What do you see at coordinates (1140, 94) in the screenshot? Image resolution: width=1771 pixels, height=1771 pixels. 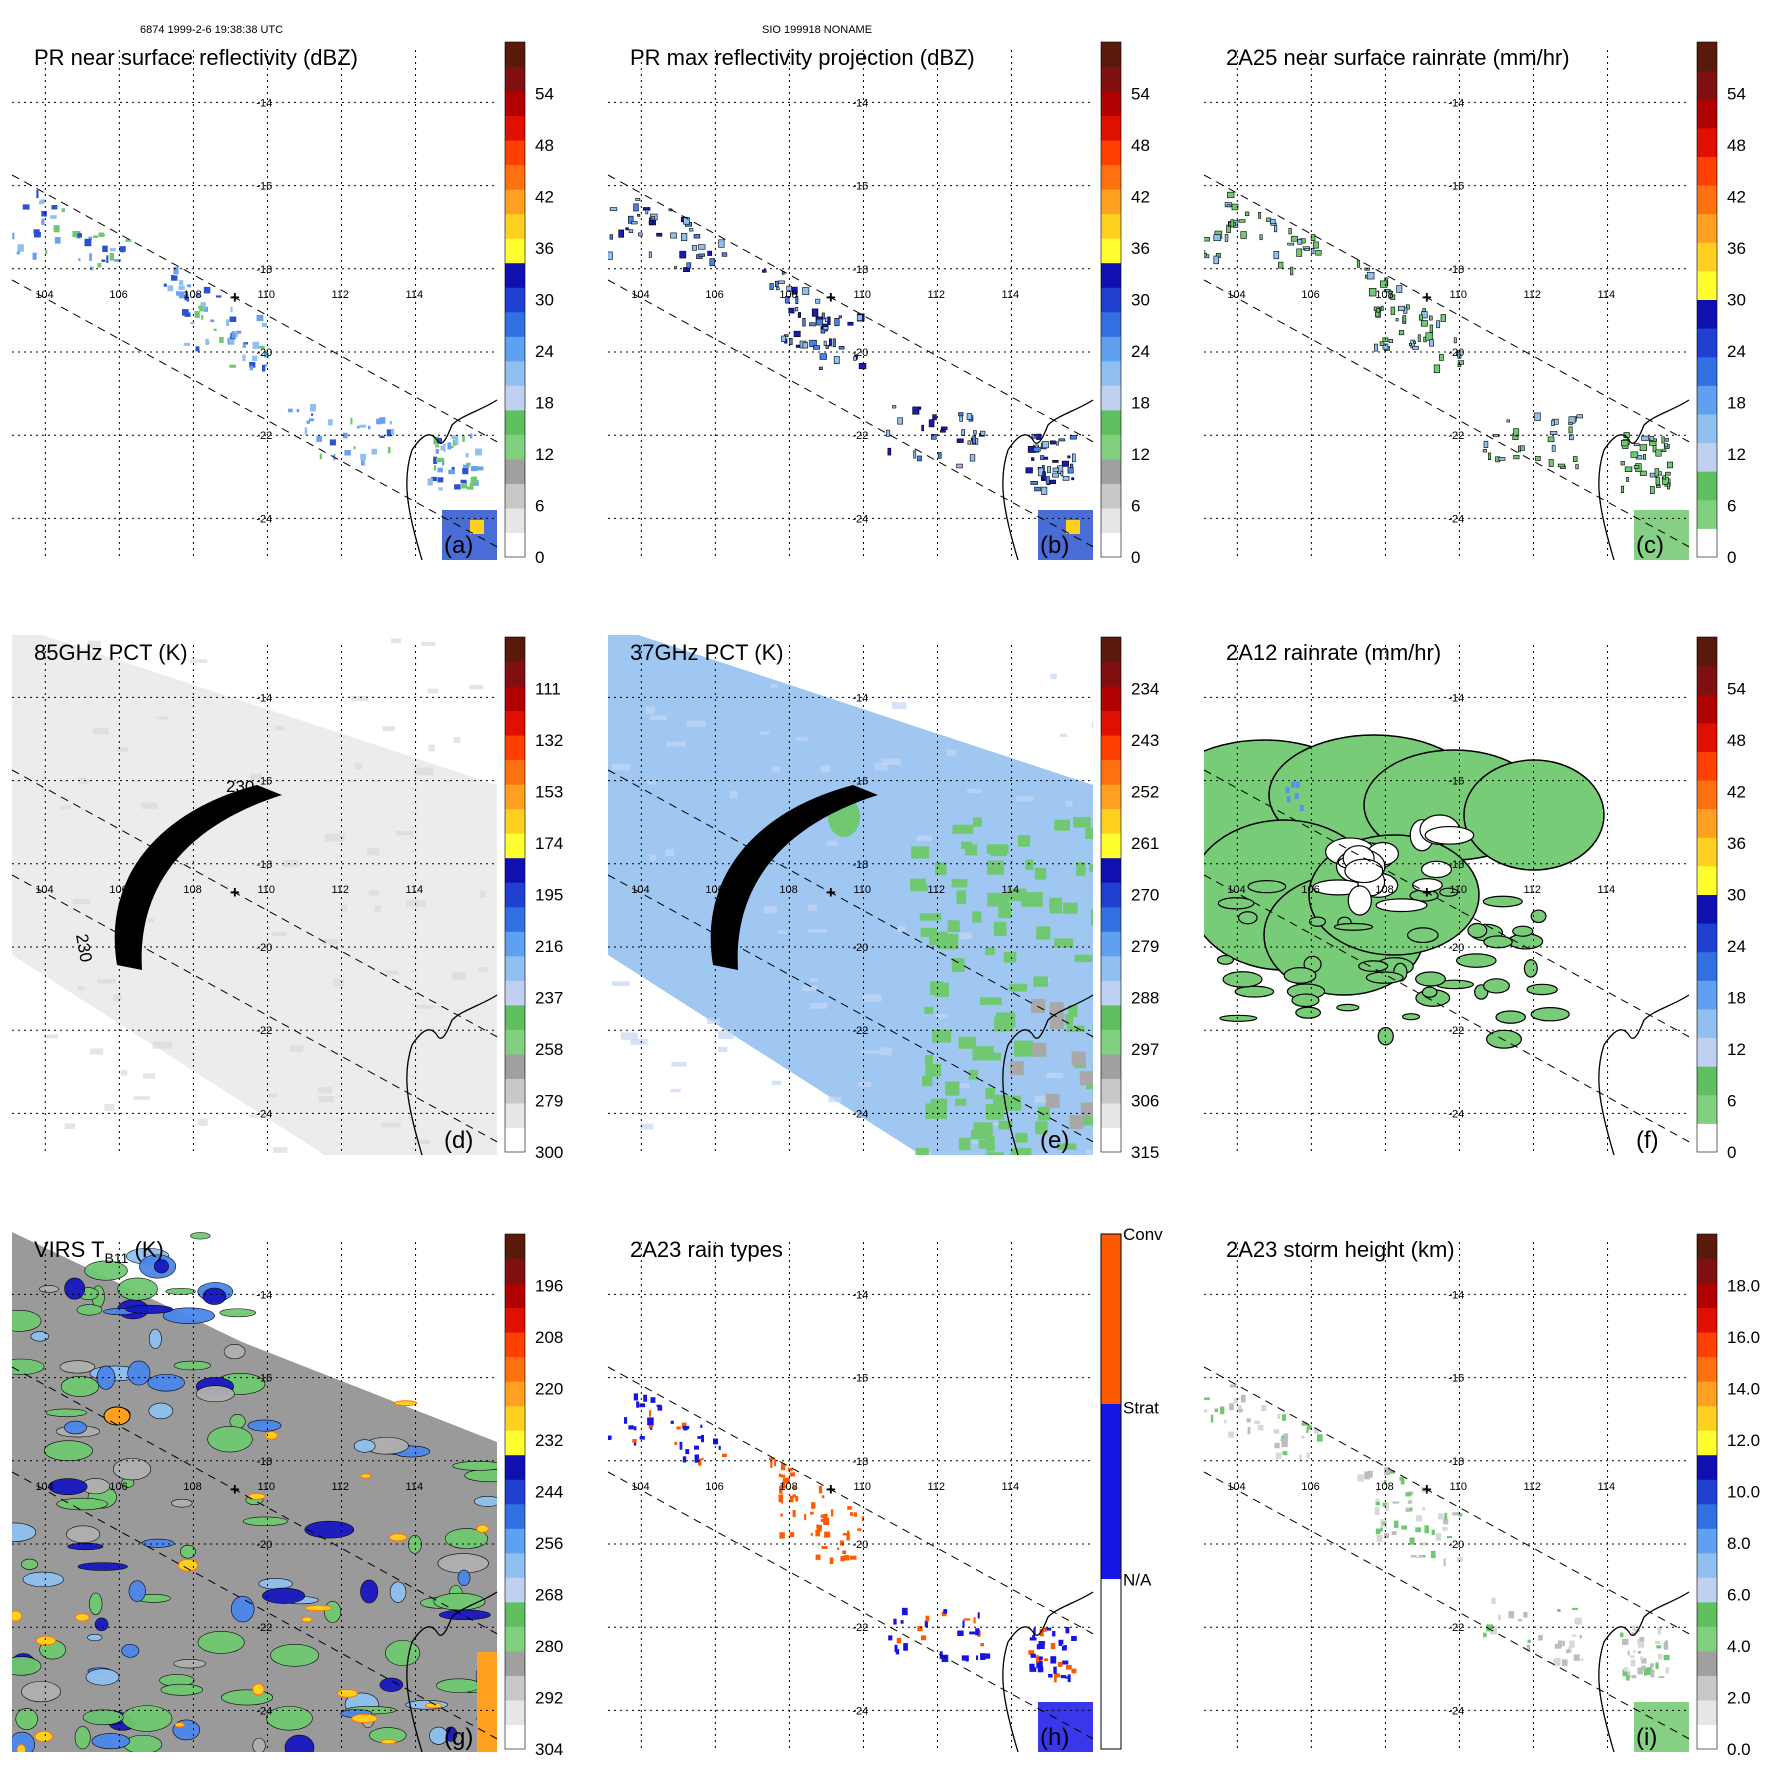 I see `colorbar-tick-label: 54` at bounding box center [1140, 94].